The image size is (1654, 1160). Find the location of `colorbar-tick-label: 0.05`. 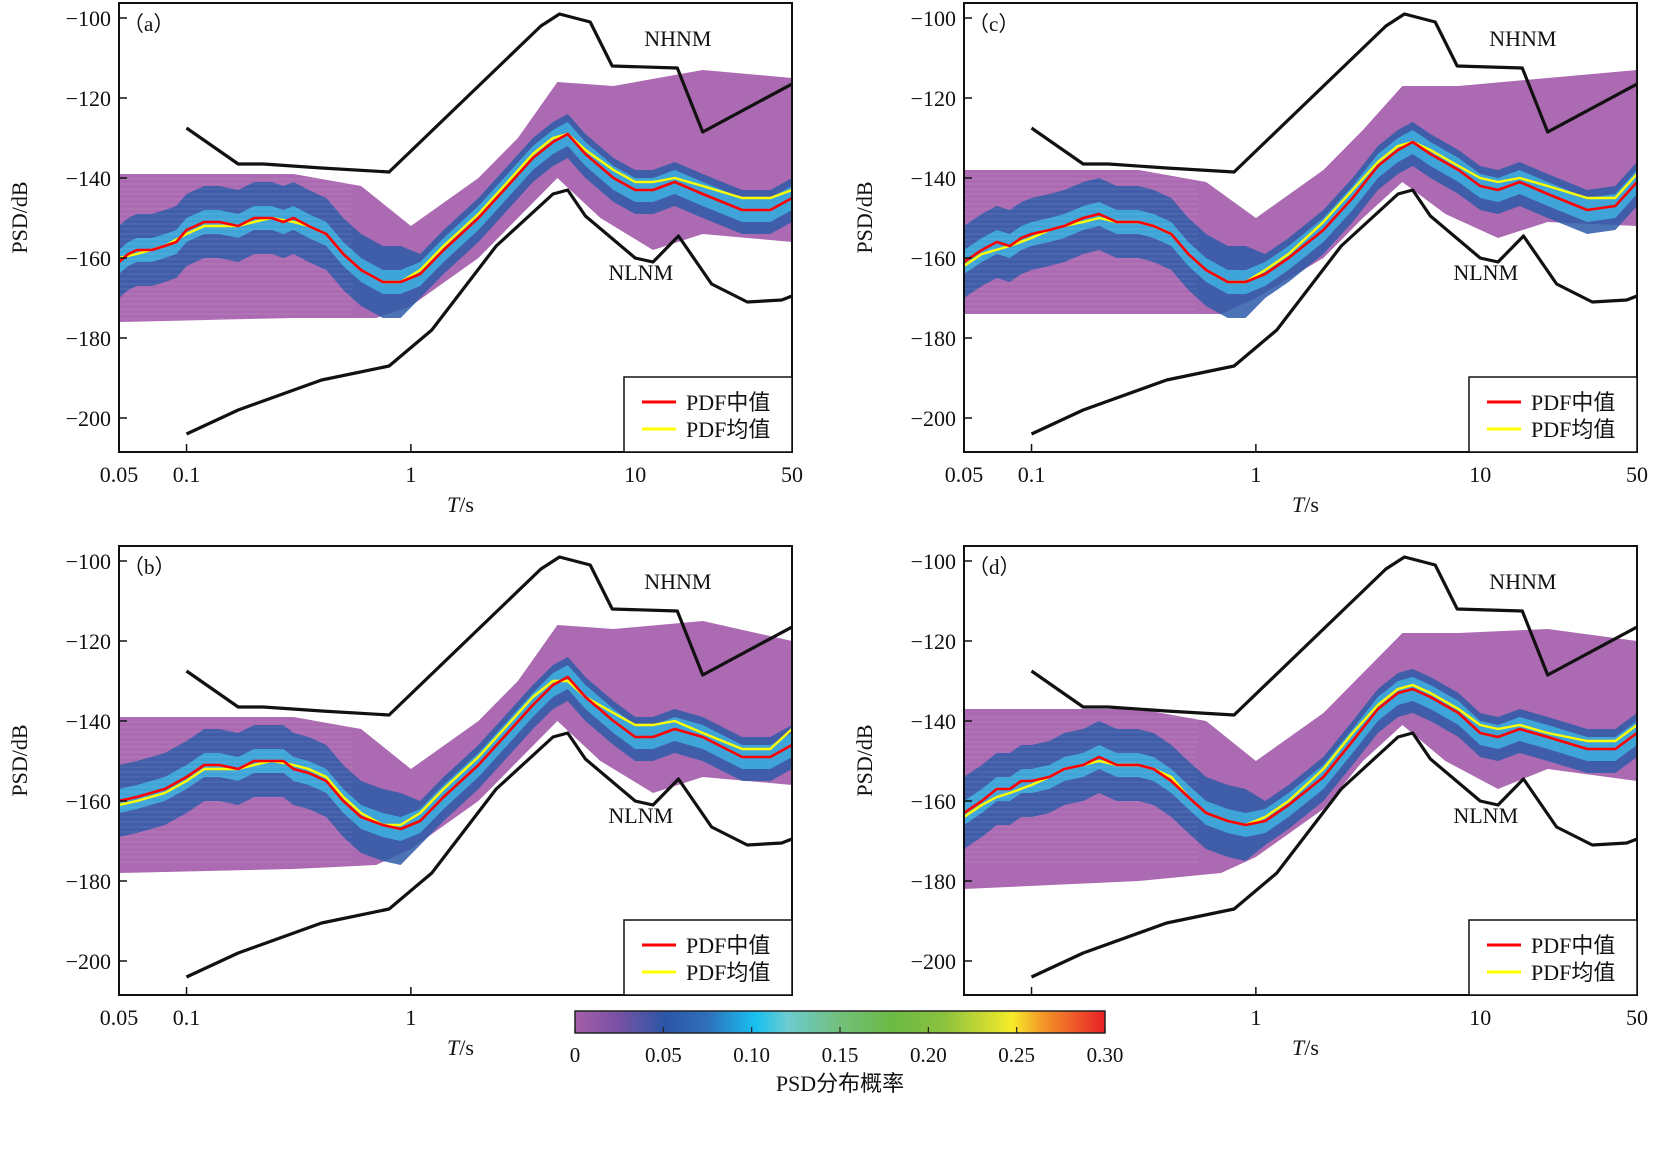

colorbar-tick-label: 0.05 is located at coordinates (663, 1055).